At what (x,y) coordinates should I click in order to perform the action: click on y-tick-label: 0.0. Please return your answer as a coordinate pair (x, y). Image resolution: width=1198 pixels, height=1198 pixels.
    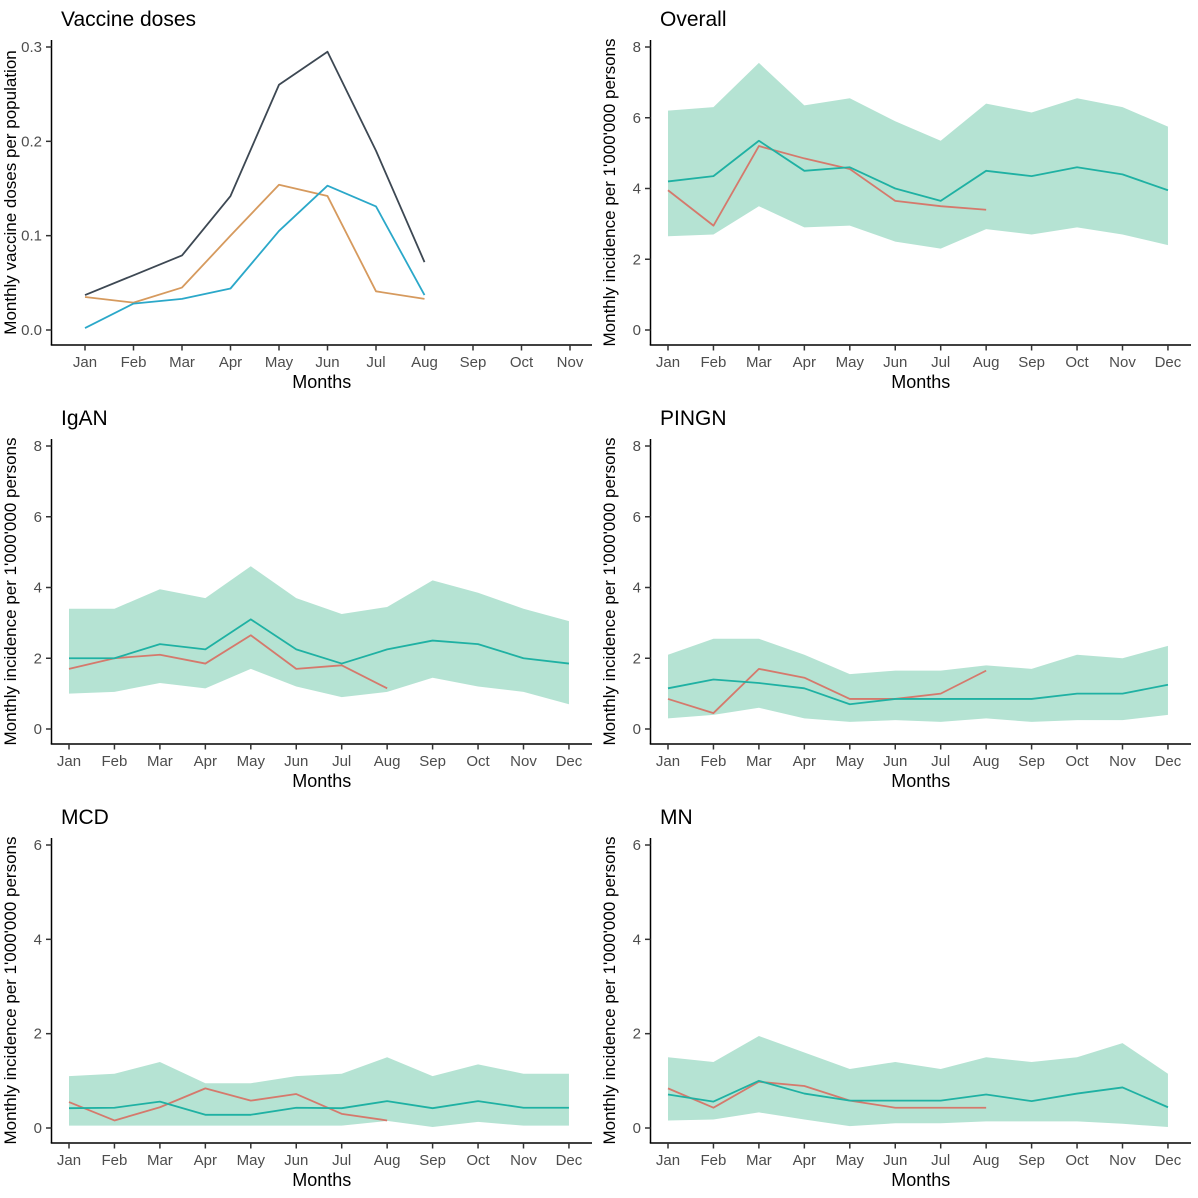
    Looking at the image, I should click on (31, 330).